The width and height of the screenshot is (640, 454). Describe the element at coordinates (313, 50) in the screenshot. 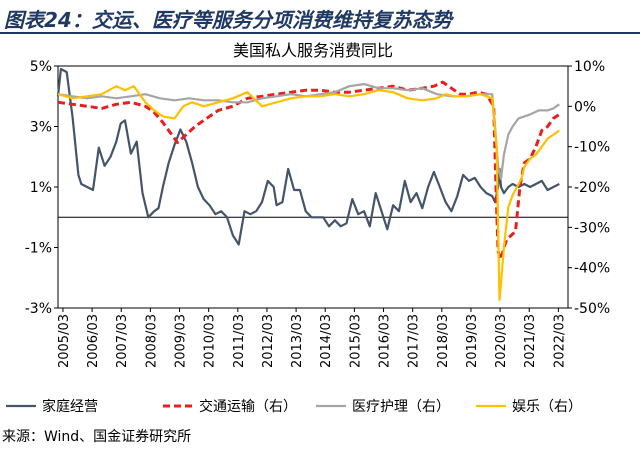

I see `chart-title: 美国私人服务消费同比` at that location.